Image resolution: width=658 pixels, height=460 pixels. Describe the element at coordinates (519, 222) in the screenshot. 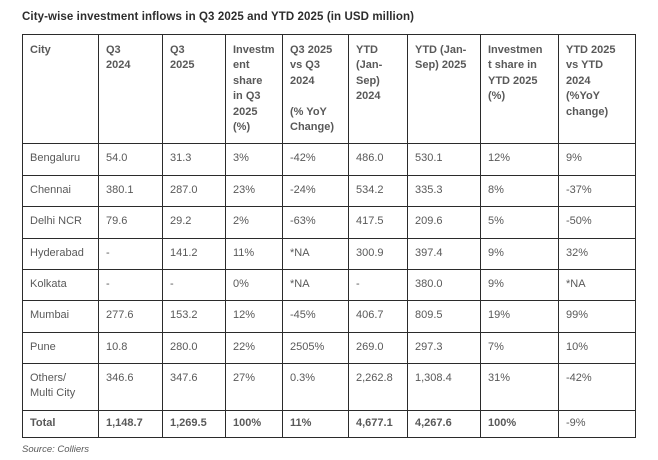

I see `value-cell: 5%` at that location.